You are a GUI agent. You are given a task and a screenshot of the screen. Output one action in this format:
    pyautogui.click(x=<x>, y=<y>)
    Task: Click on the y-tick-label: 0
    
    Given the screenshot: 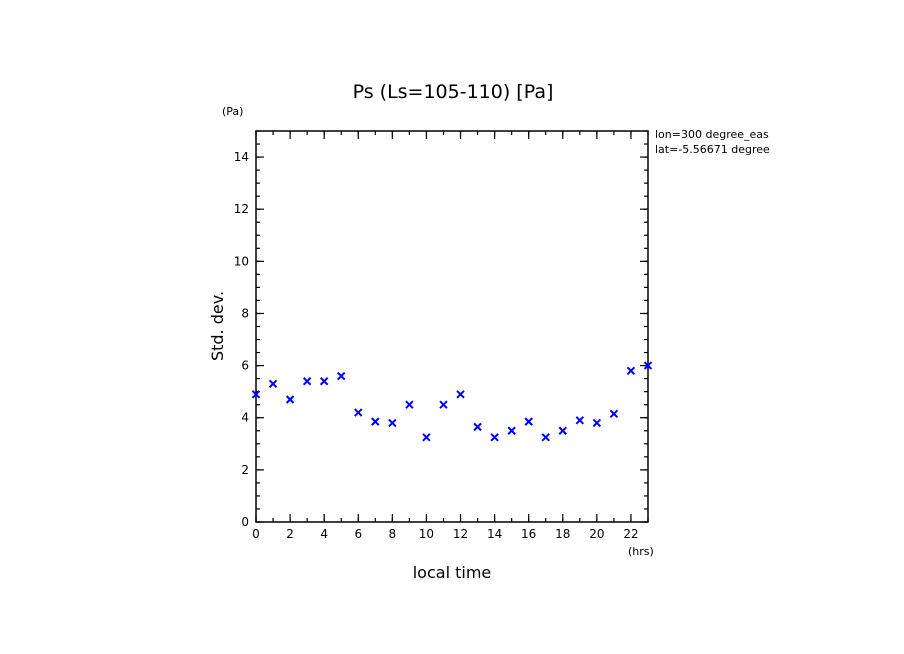 What is the action you would take?
    pyautogui.click(x=245, y=522)
    